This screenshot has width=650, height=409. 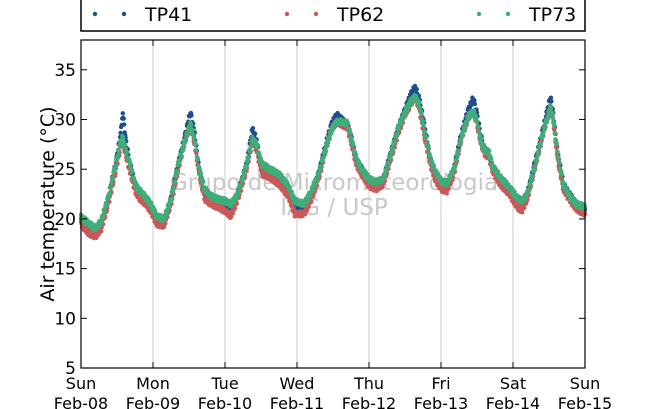 I want to click on x-tick-label-day: Sun, so click(x=81, y=383).